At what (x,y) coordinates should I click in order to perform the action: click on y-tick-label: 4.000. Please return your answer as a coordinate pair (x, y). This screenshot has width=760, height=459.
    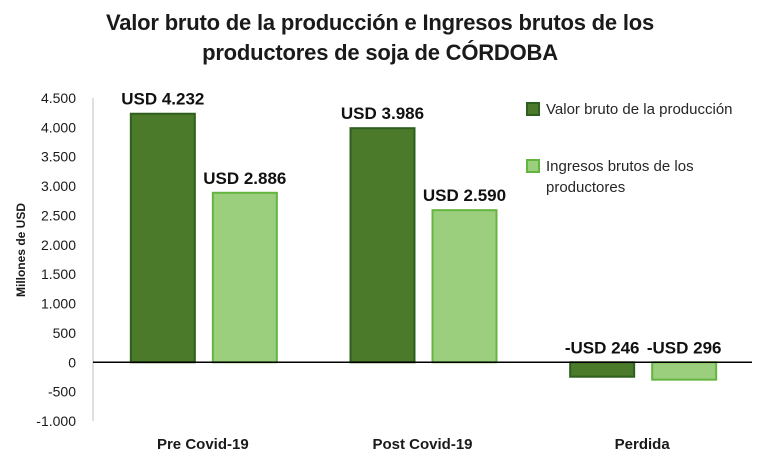
    Looking at the image, I should click on (58, 127).